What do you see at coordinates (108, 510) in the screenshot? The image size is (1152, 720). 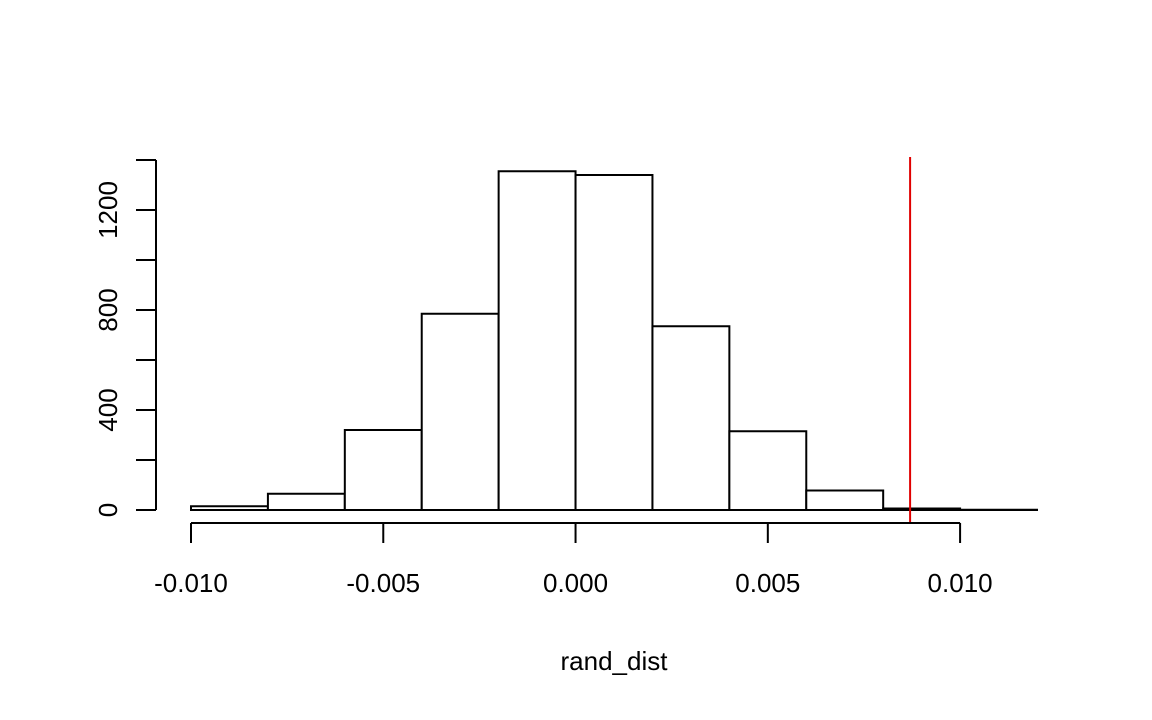 I see `y-tick-label-1: 0` at bounding box center [108, 510].